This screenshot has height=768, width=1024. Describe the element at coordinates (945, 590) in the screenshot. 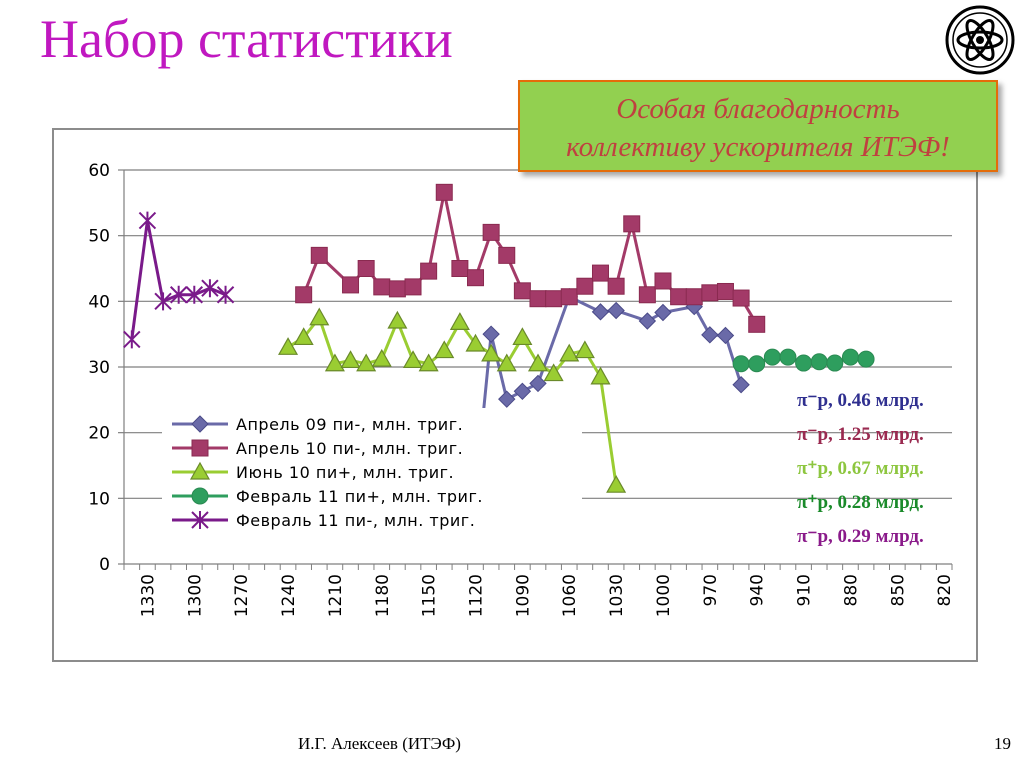

I see `x-tick-label: 820` at that location.